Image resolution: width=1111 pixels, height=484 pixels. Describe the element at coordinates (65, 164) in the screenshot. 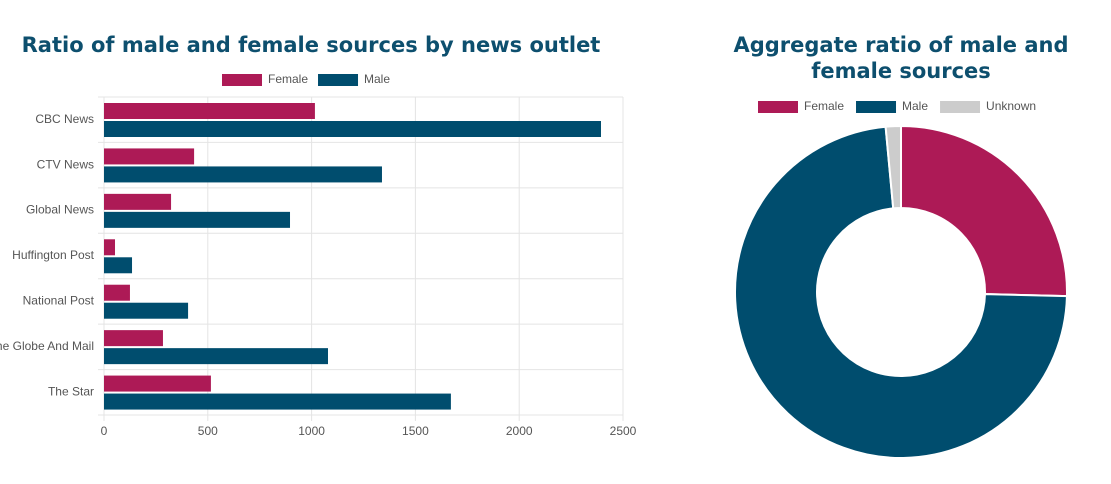

I see `y-tick-label: CTV News` at that location.